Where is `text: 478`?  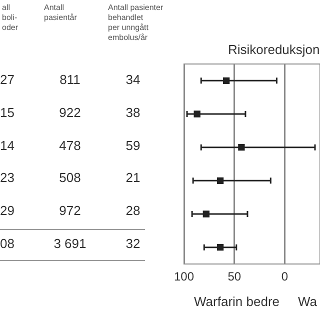
text: 478 is located at coordinates (70, 145).